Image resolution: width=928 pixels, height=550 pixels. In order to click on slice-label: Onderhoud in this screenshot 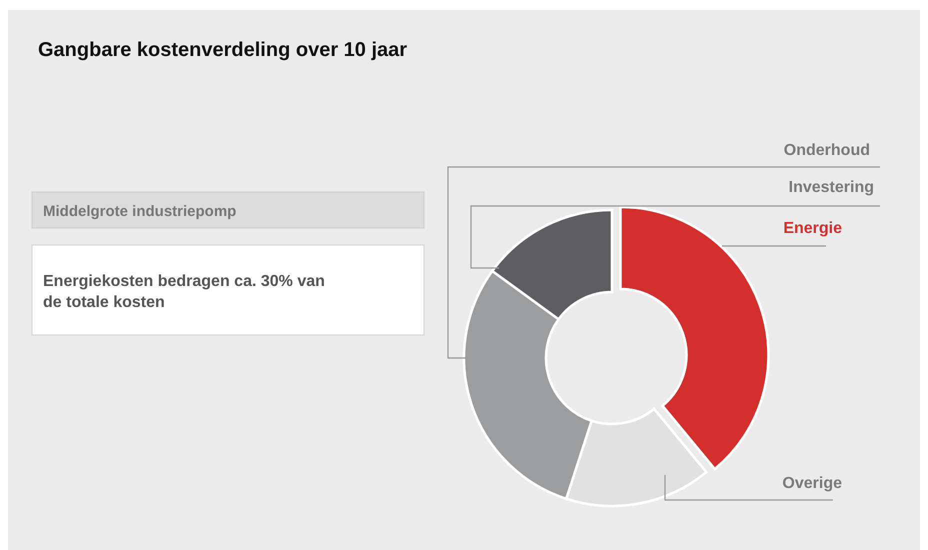, I will do `click(827, 150)`.